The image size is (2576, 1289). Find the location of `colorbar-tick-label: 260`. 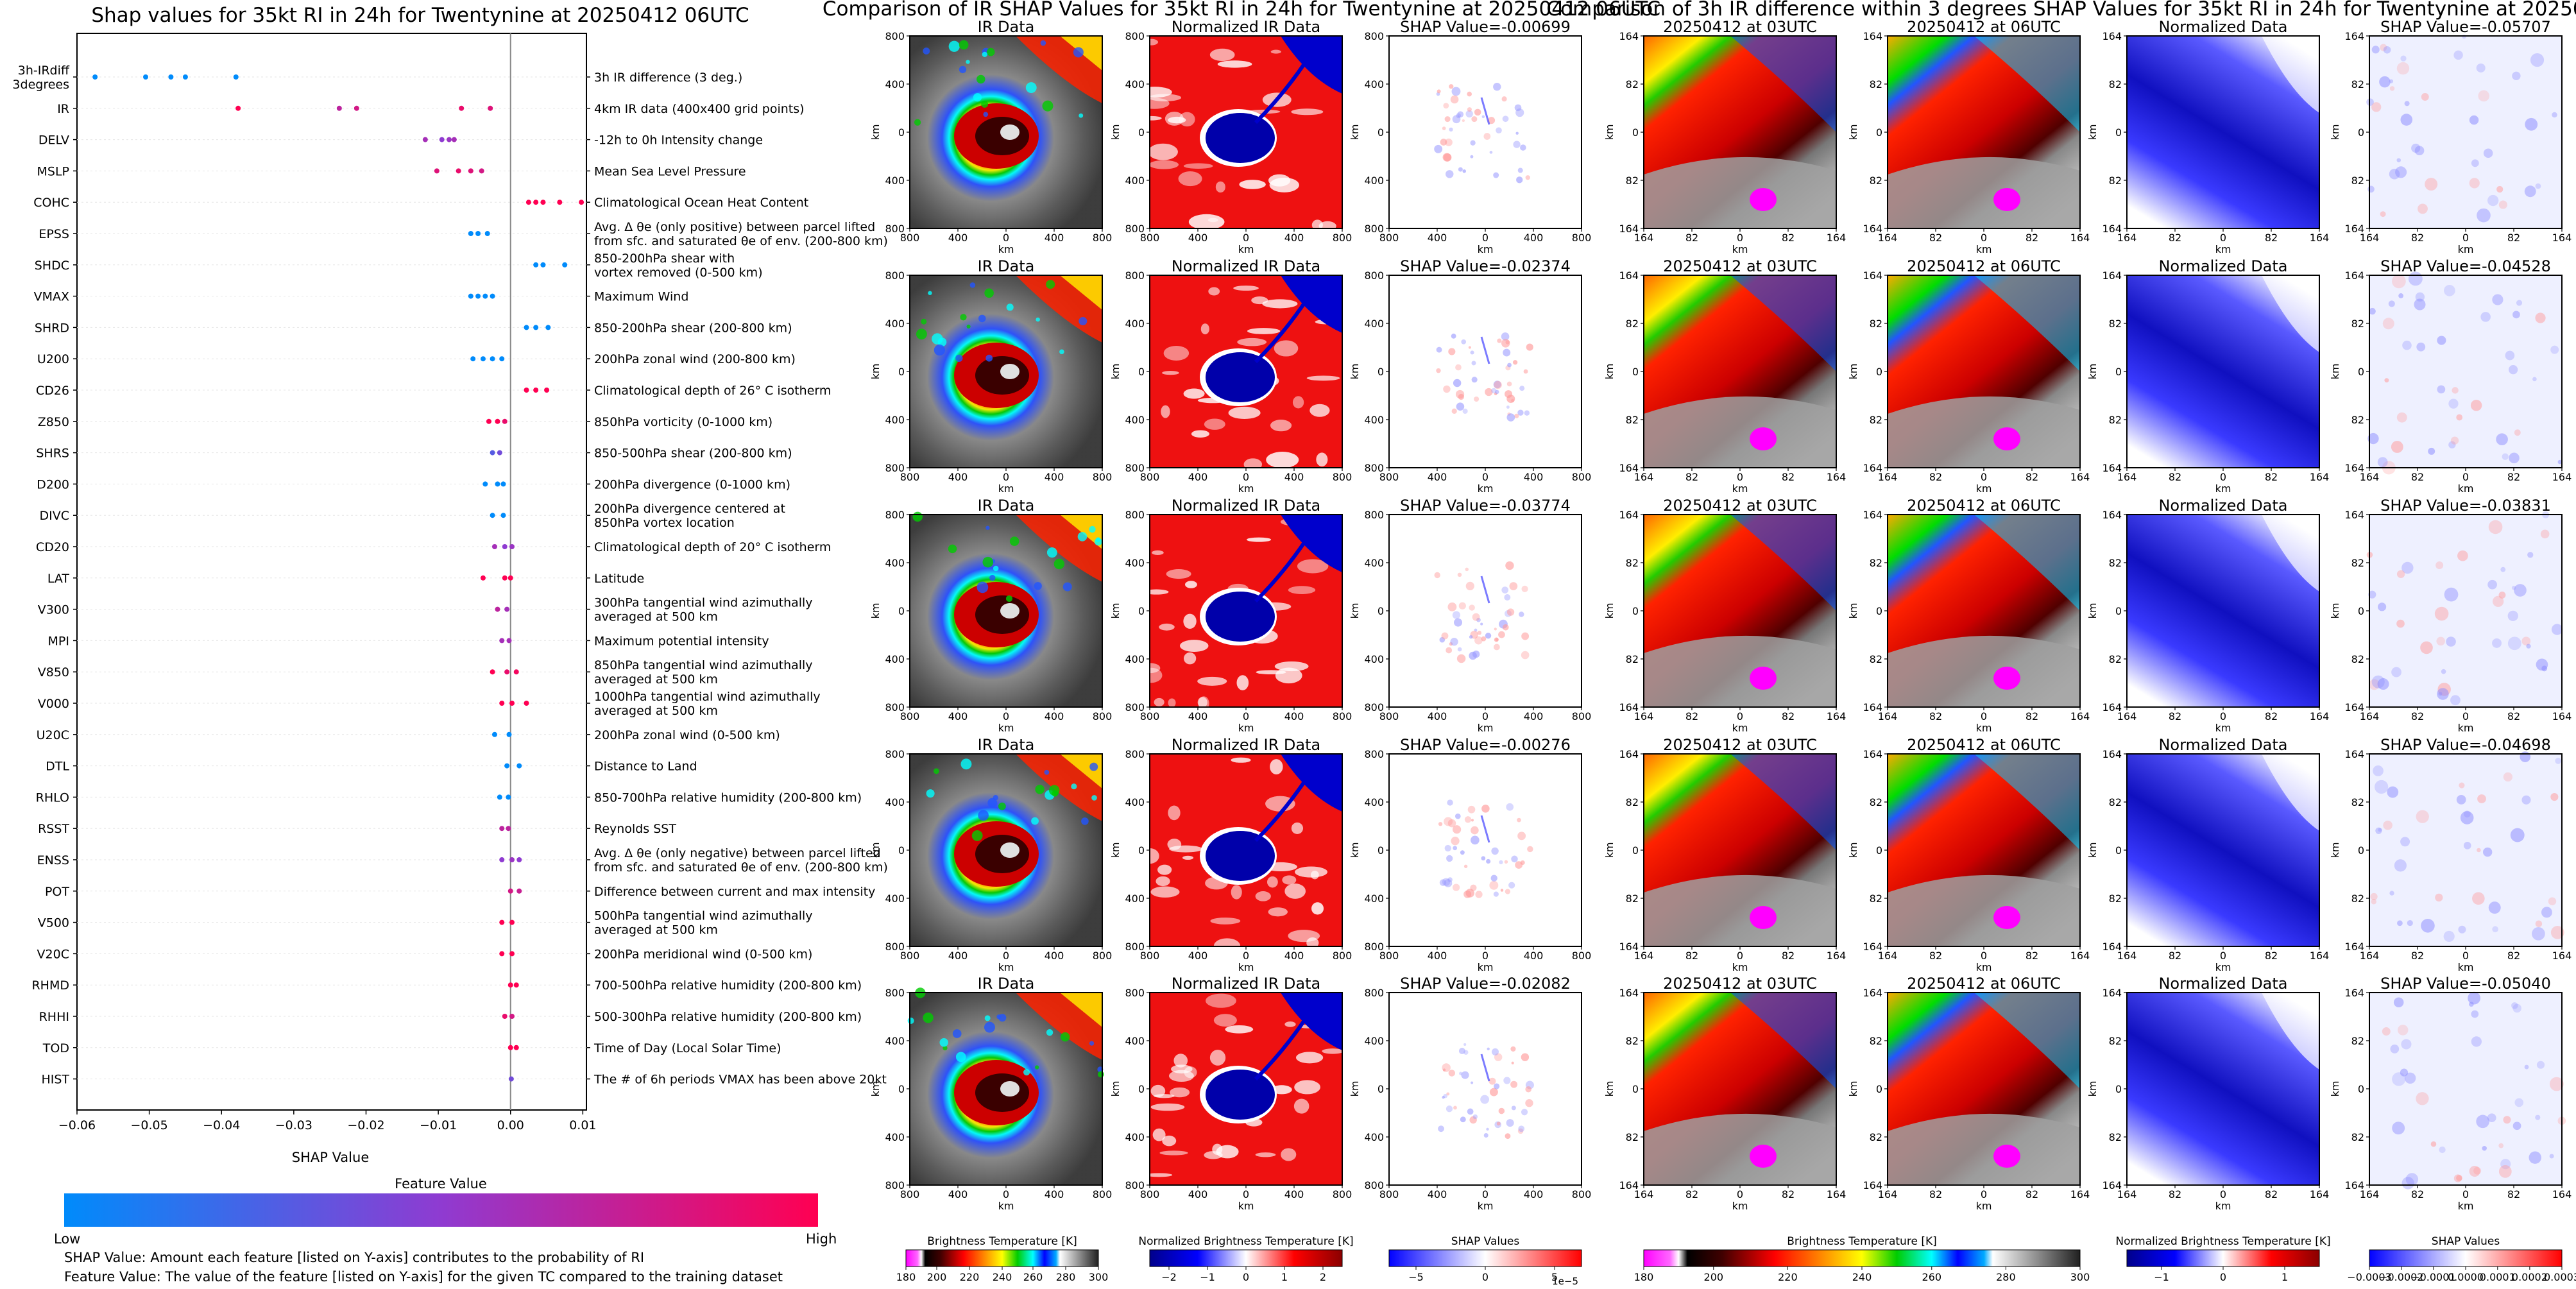

colorbar-tick-label: 260 is located at coordinates (1033, 1277).